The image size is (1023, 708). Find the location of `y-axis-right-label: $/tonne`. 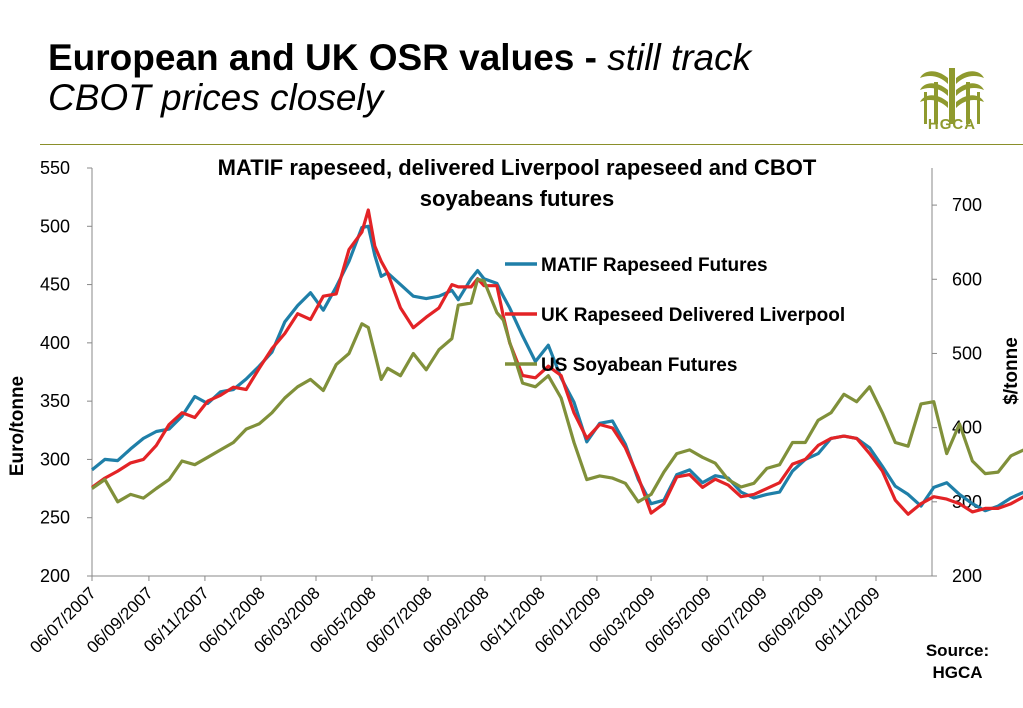

y-axis-right-label: $/tonne is located at coordinates (1011, 371).